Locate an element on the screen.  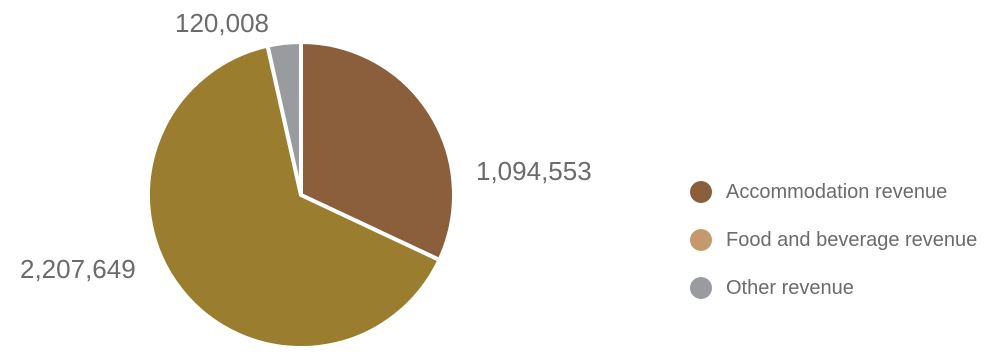
pie-slice-other-revenue is located at coordinates (284, 118).